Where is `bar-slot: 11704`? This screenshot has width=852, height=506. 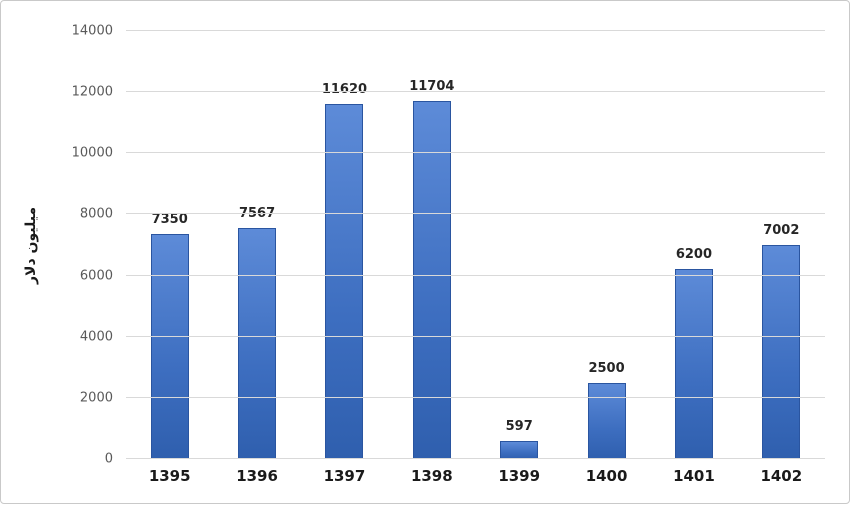 bar-slot: 11704 is located at coordinates (431, 245).